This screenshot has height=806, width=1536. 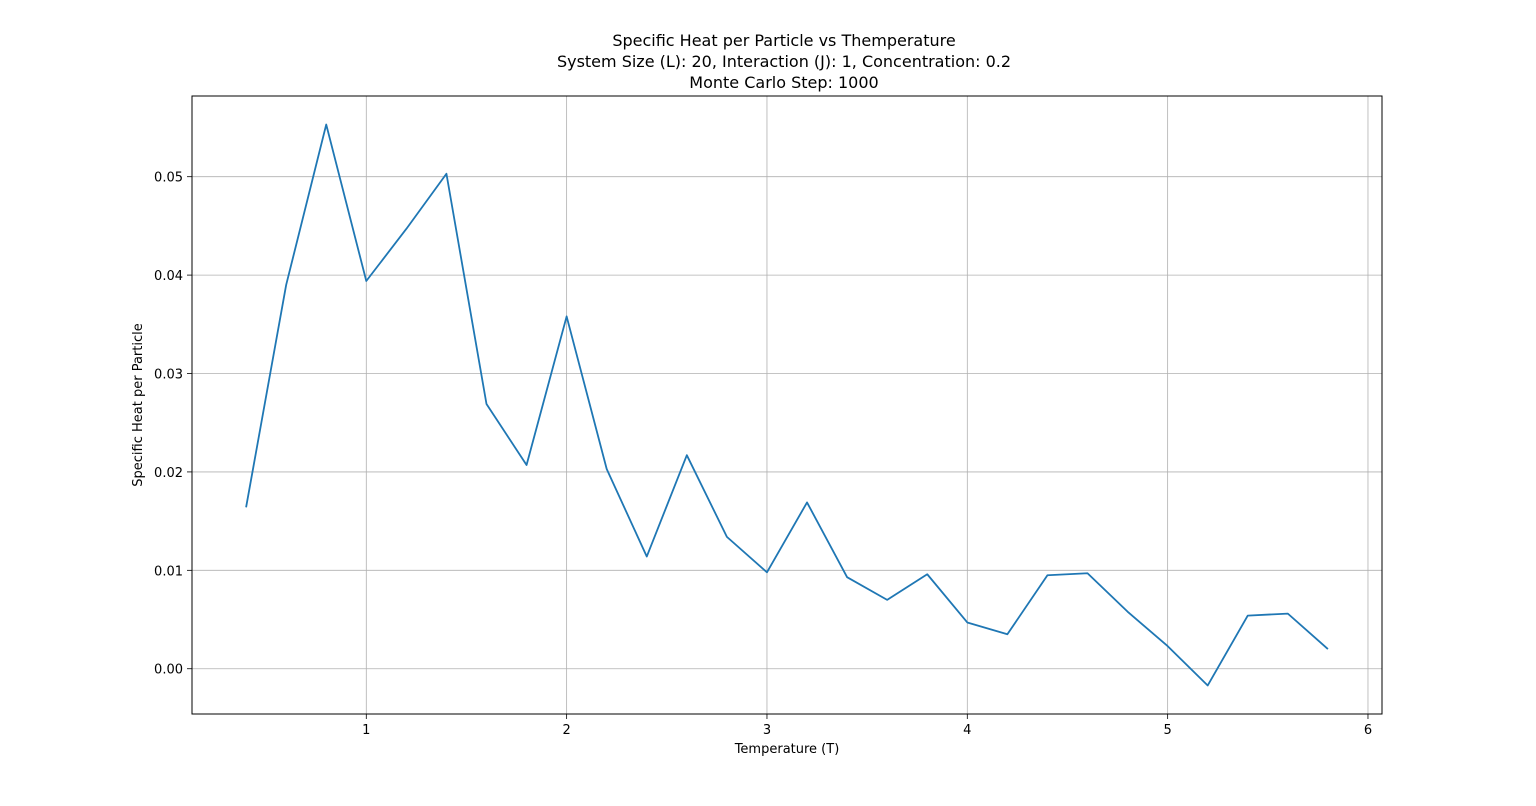 I want to click on x-tick-label: 1, so click(x=366, y=730).